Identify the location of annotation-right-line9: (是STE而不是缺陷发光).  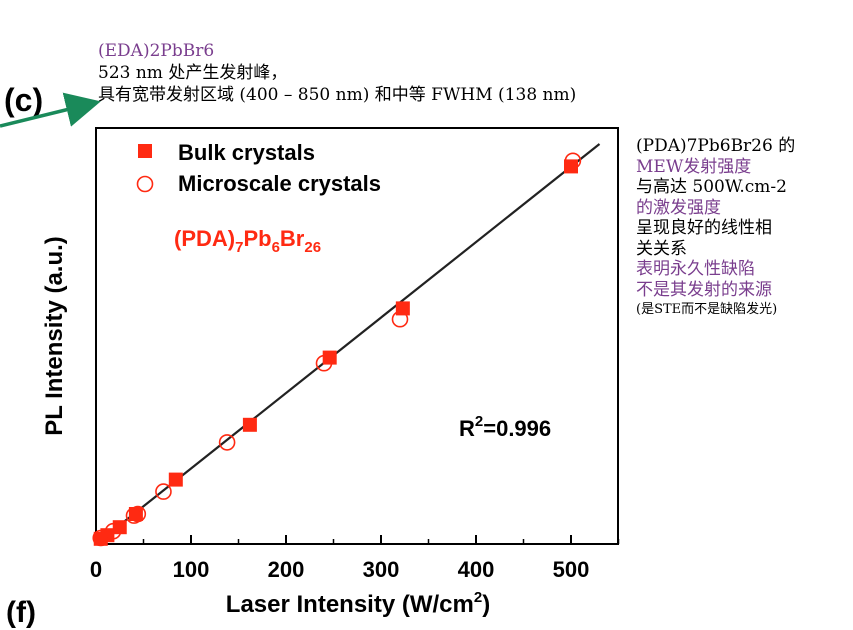
(707, 309).